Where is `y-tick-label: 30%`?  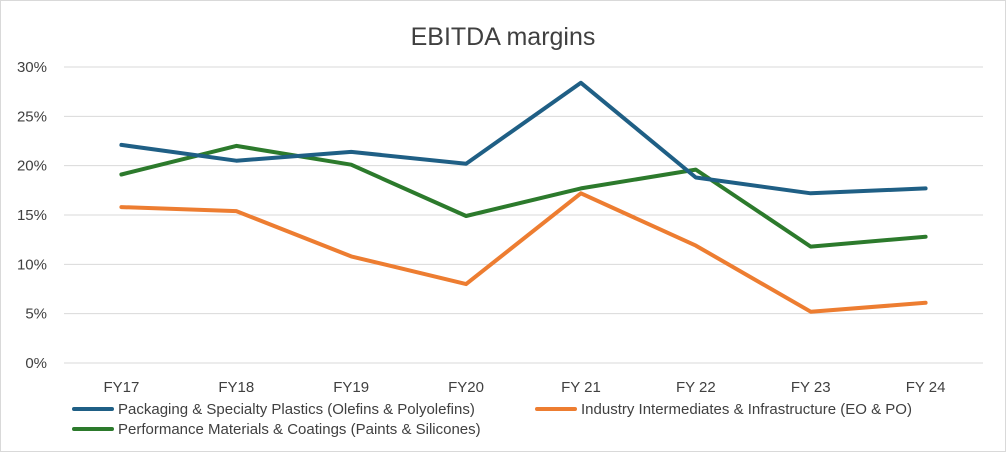
y-tick-label: 30% is located at coordinates (32, 67).